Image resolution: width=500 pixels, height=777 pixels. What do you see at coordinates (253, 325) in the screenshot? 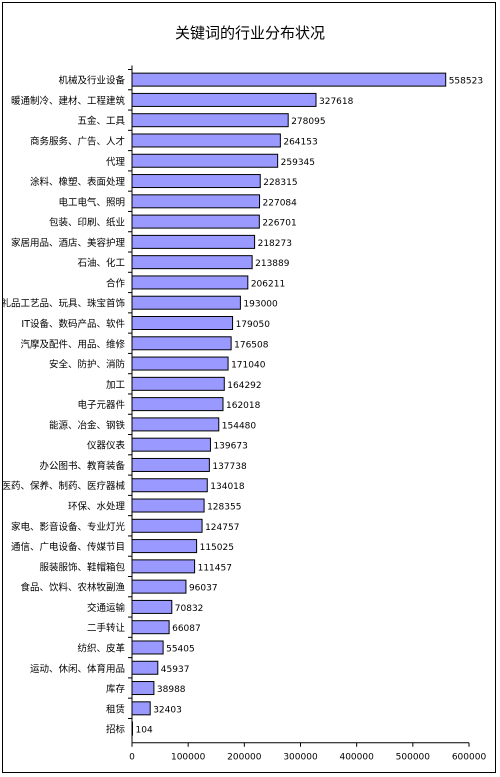
I see `value-label: 179050` at bounding box center [253, 325].